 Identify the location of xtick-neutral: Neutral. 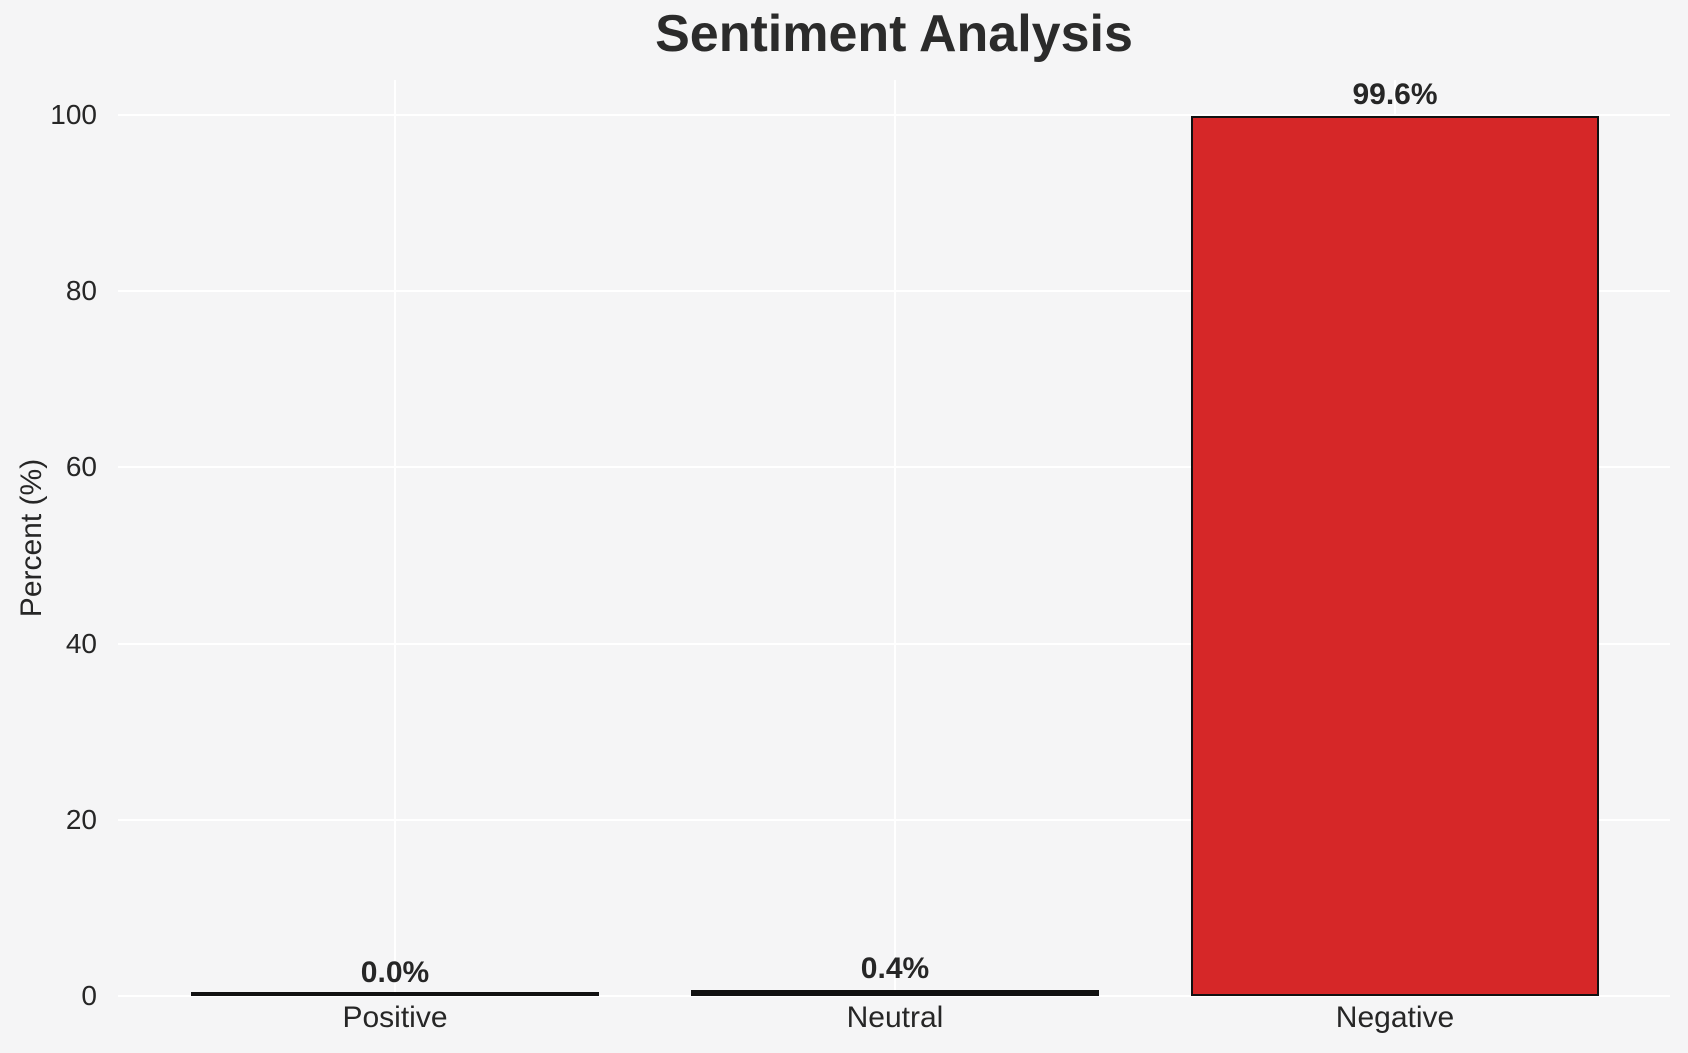
(895, 1017).